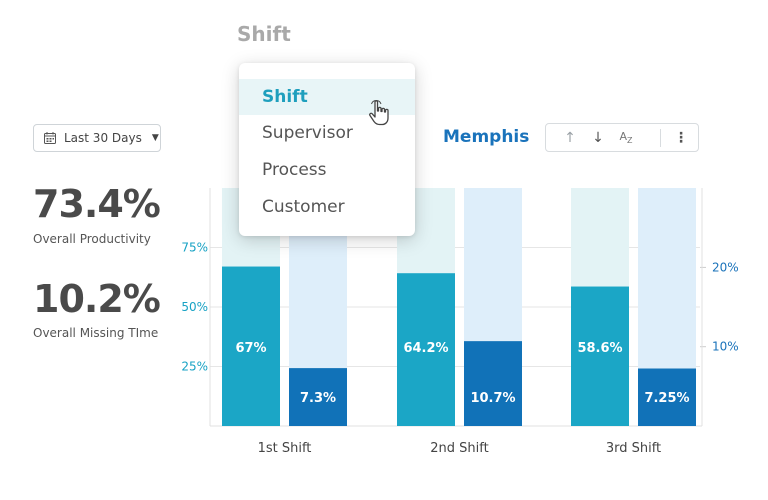 Image resolution: width=768 pixels, height=500 pixels. Describe the element at coordinates (294, 170) in the screenshot. I see `dropdown-item-process: Process` at that location.